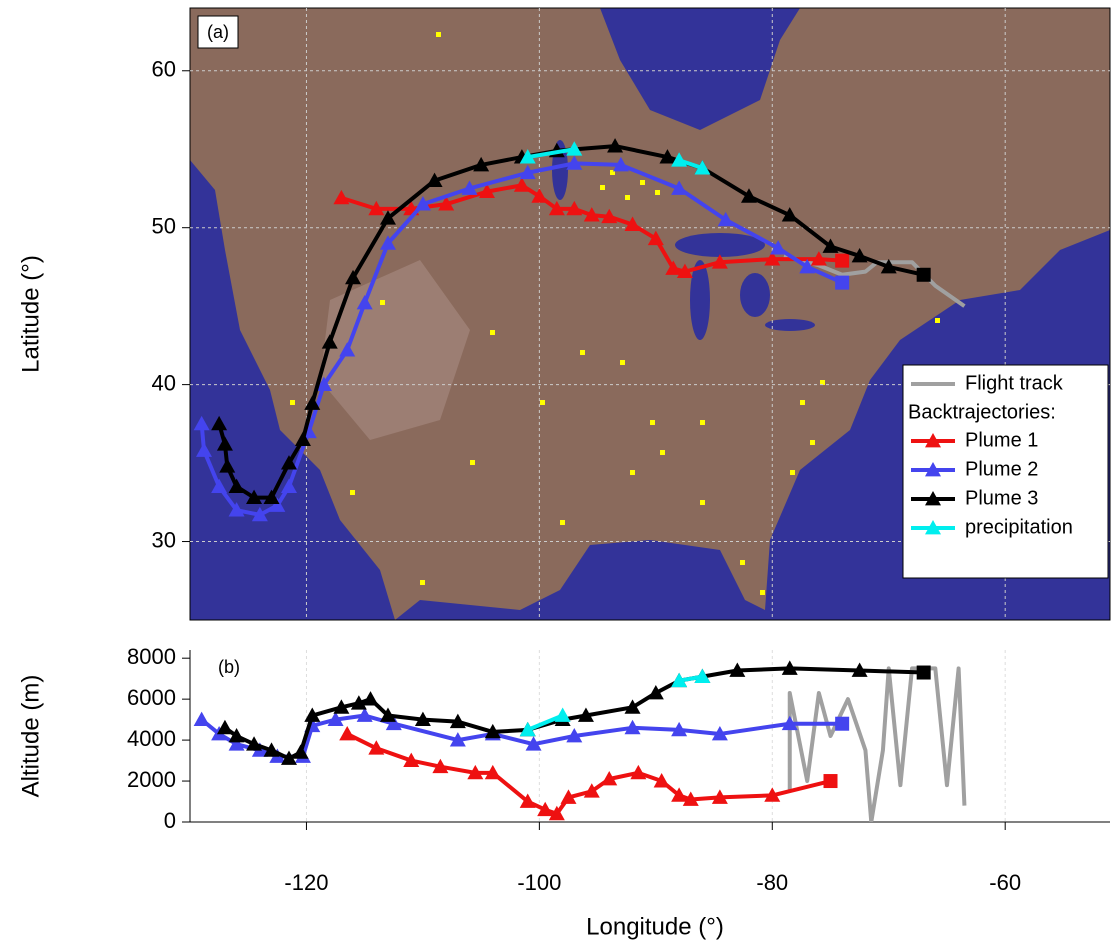 This screenshot has width=1112, height=952. Describe the element at coordinates (164, 69) in the screenshot. I see `y-tick-label: 60` at that location.